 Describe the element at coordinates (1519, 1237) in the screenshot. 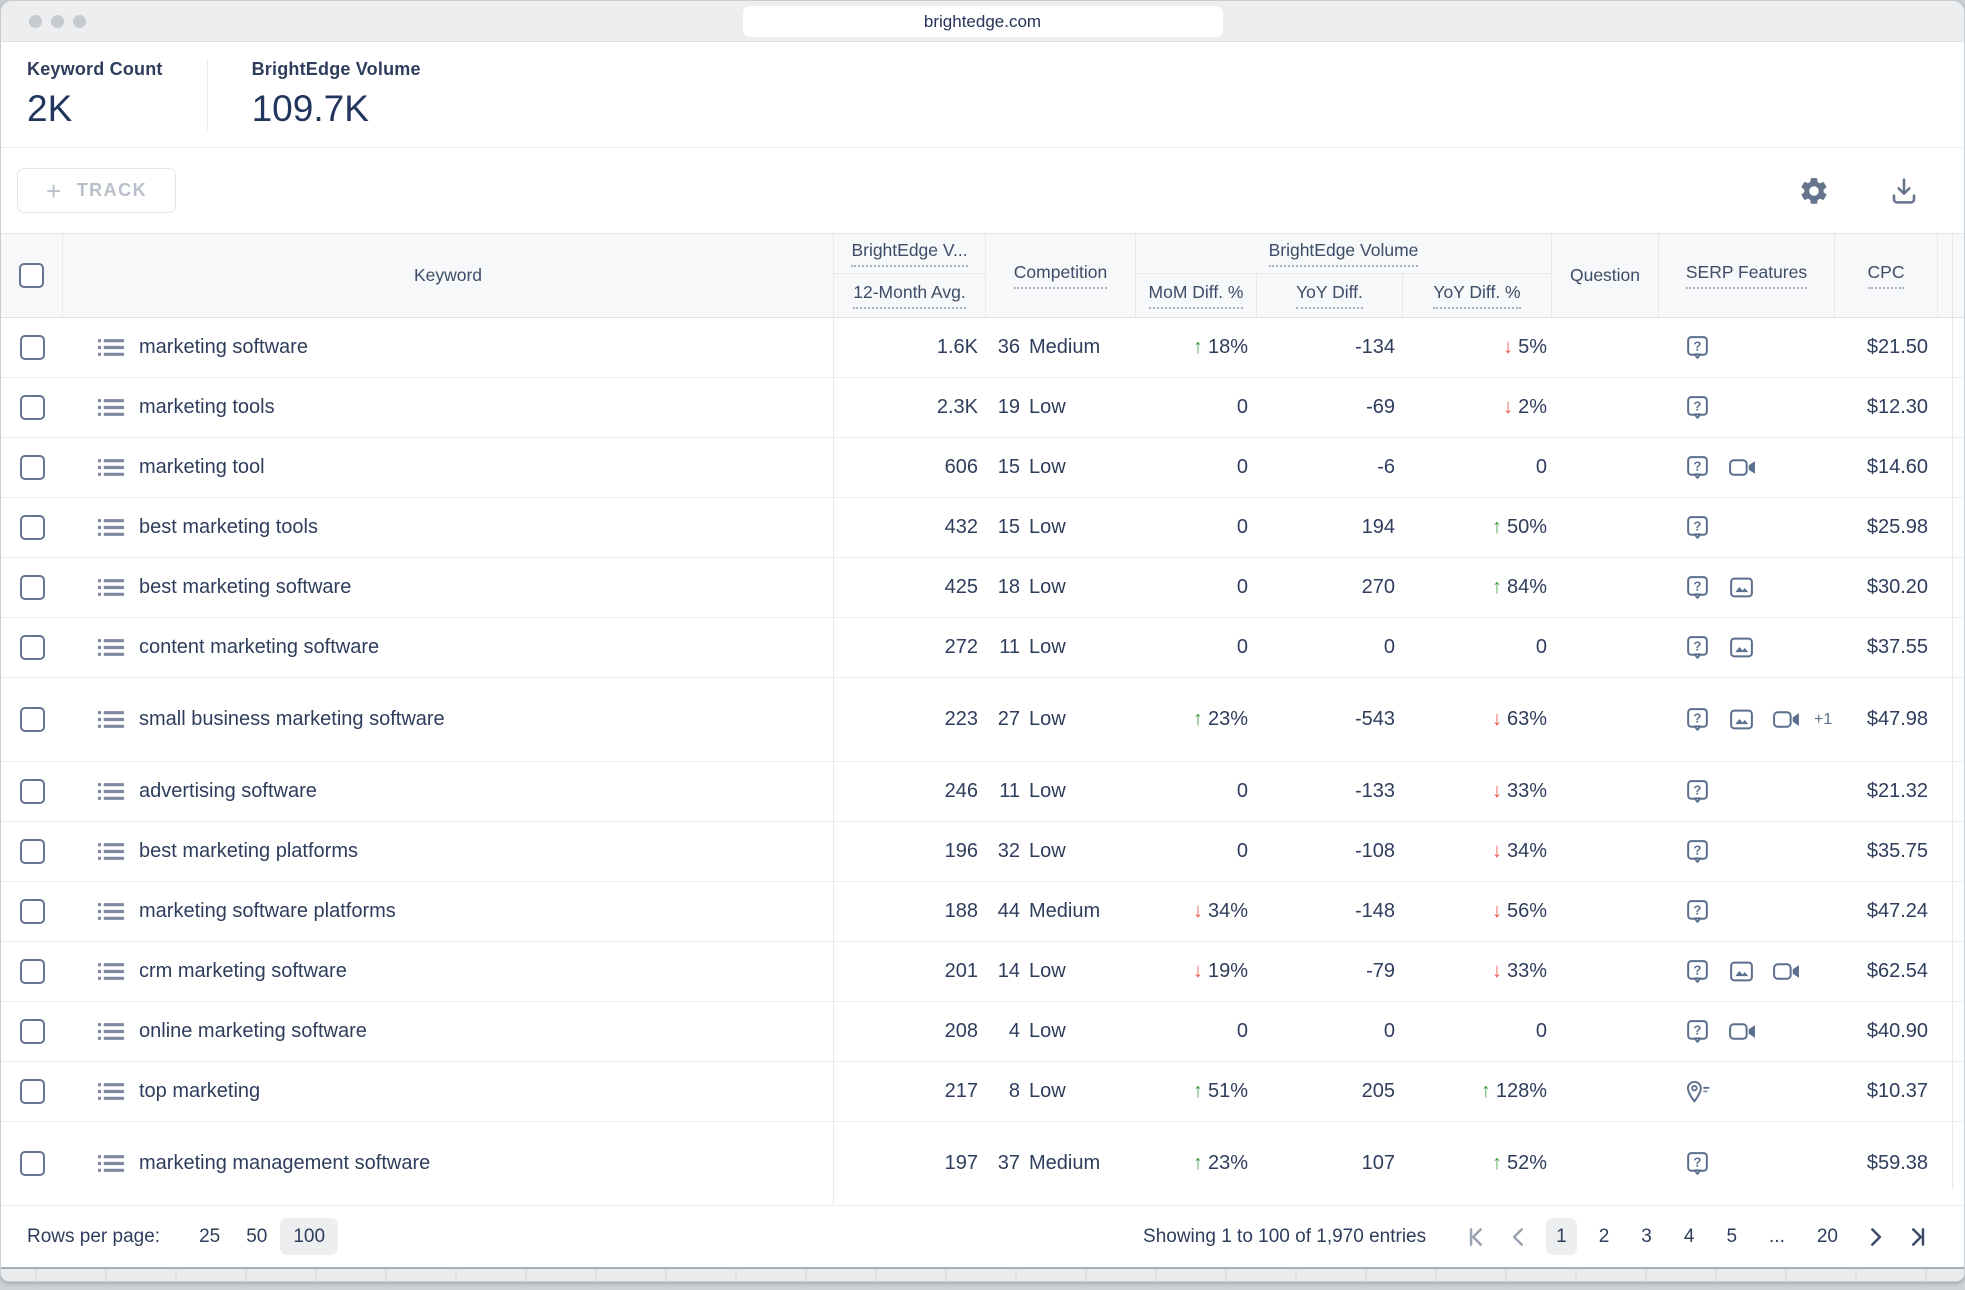

I see `prev-page-icon` at that location.